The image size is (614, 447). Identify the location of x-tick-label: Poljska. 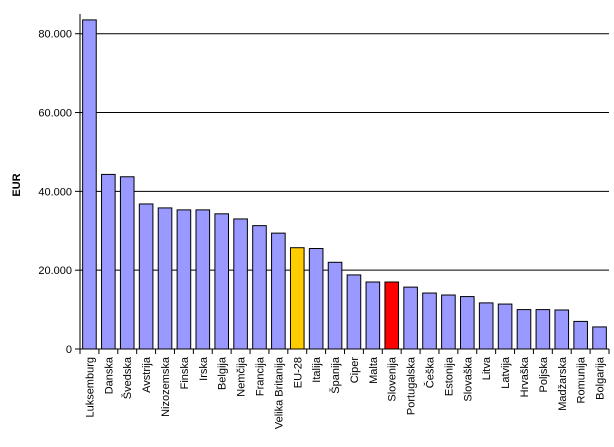
(544, 374).